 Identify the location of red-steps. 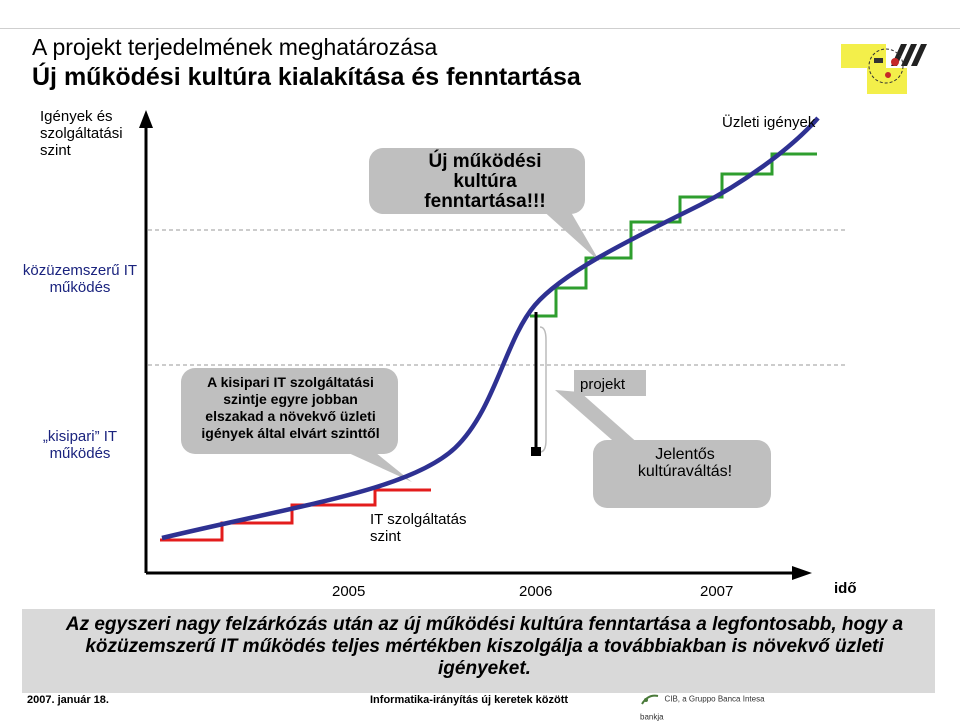
(295, 515).